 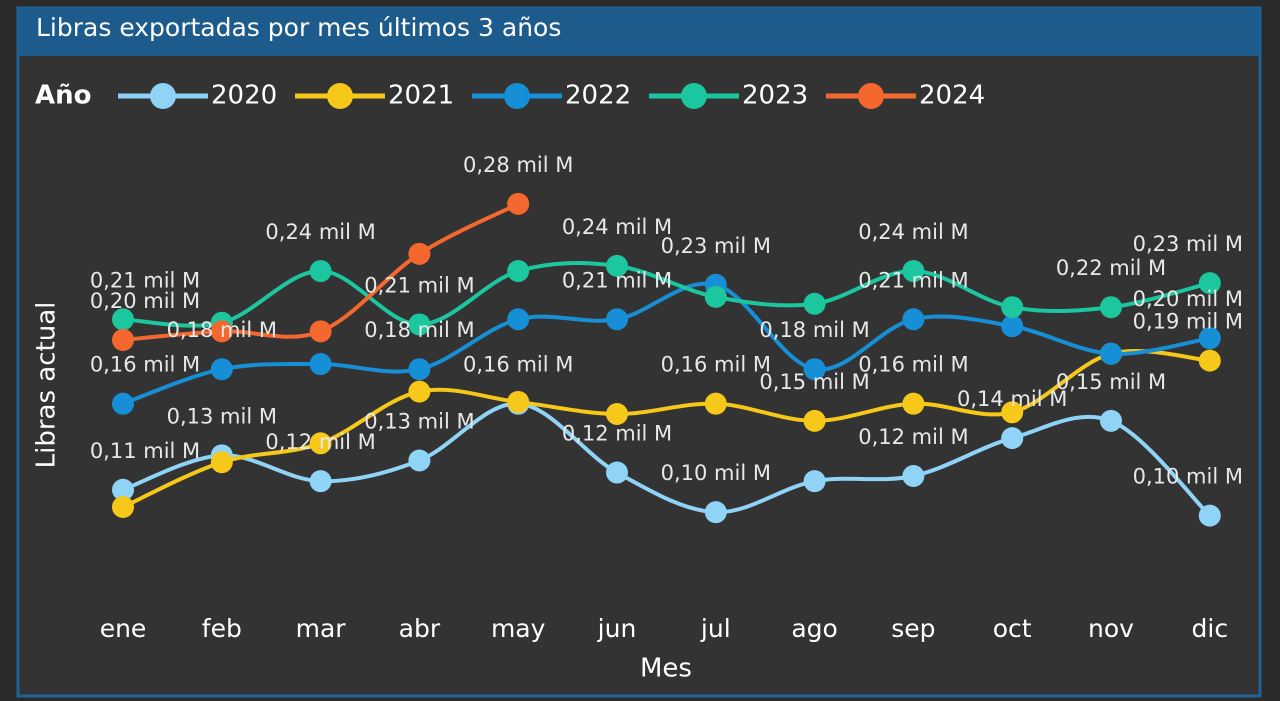 I want to click on x-tick-label: mar, so click(x=321, y=628).